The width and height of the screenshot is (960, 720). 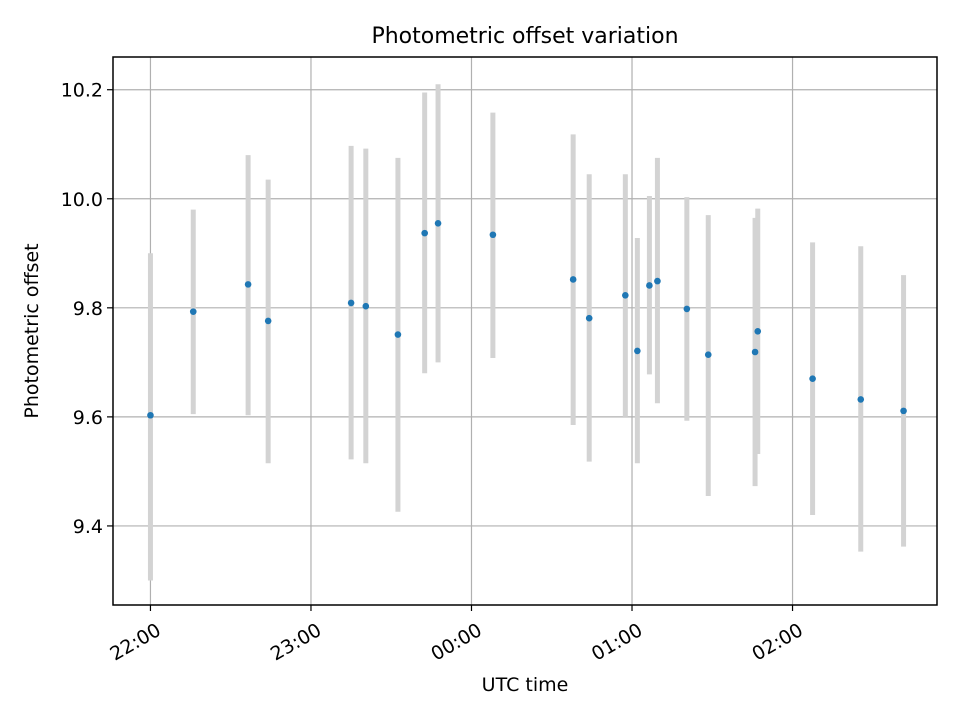 What do you see at coordinates (524, 36) in the screenshot?
I see `chart-title: Photometric offset variation` at bounding box center [524, 36].